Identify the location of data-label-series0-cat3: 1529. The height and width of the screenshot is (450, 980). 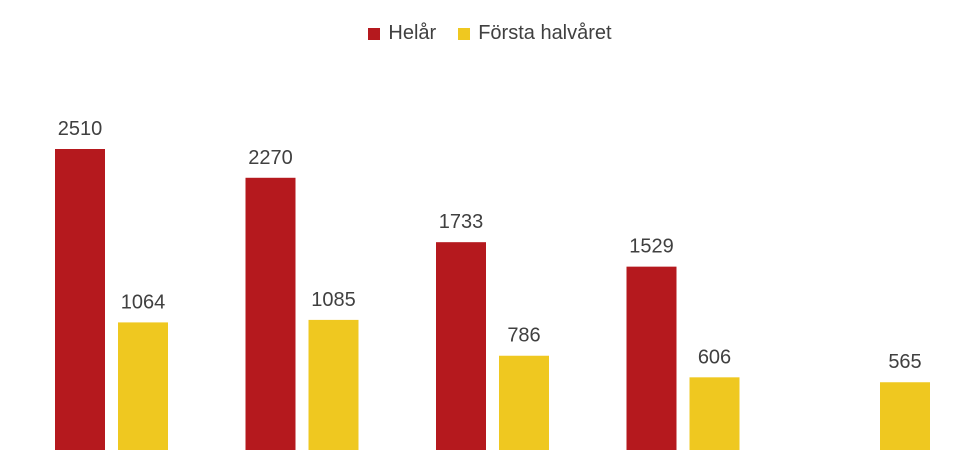
(651, 247).